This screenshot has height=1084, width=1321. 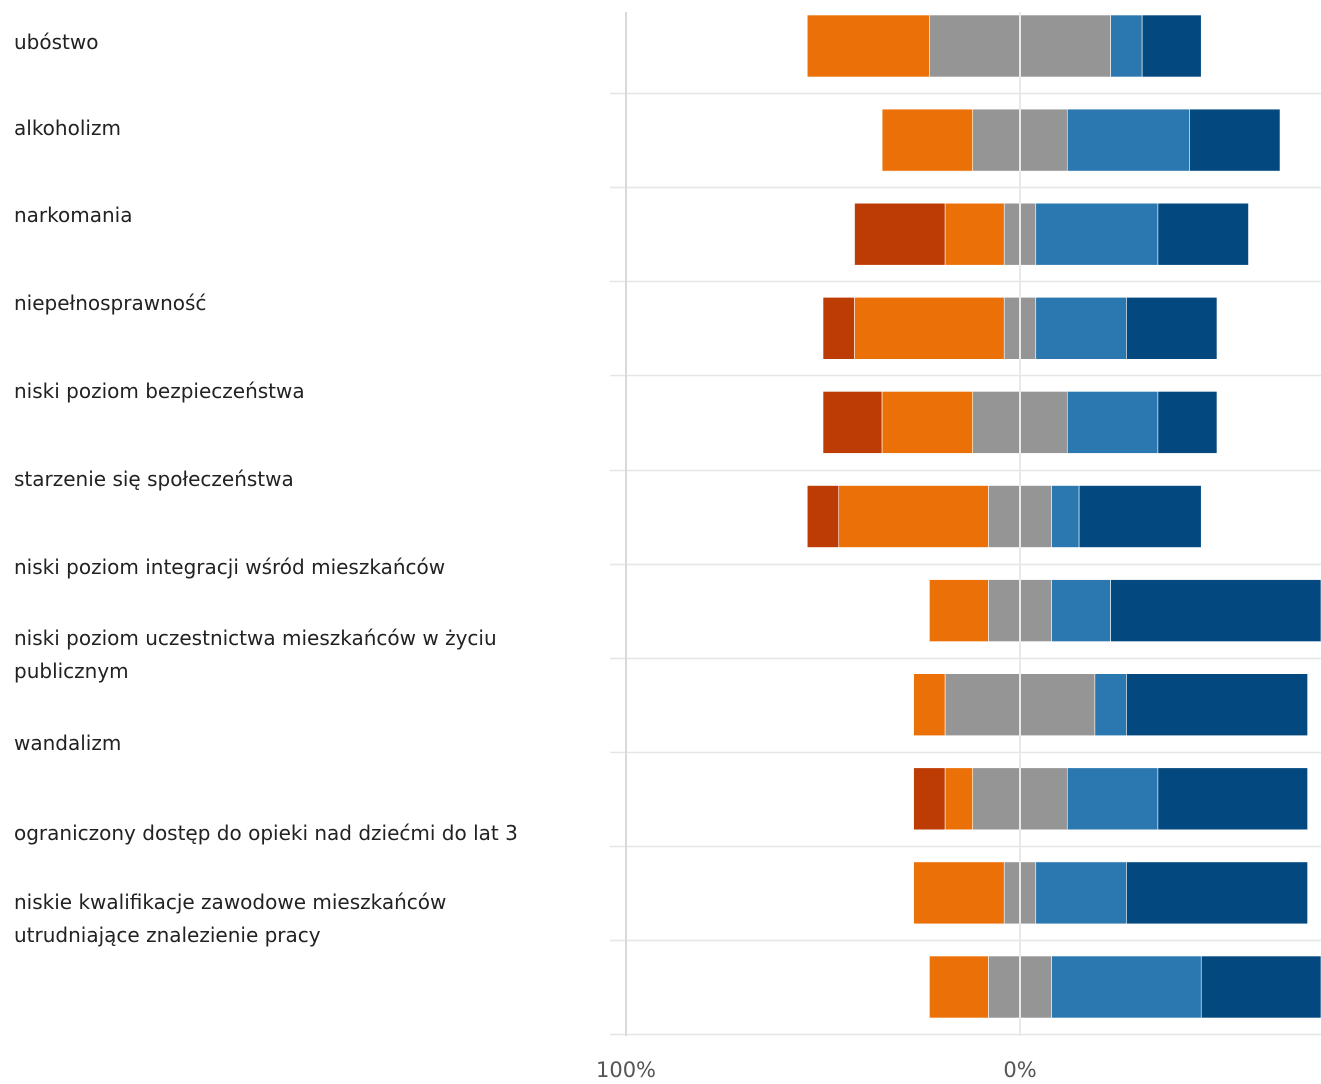 I want to click on x-tick-label: 100%, so click(x=626, y=1070).